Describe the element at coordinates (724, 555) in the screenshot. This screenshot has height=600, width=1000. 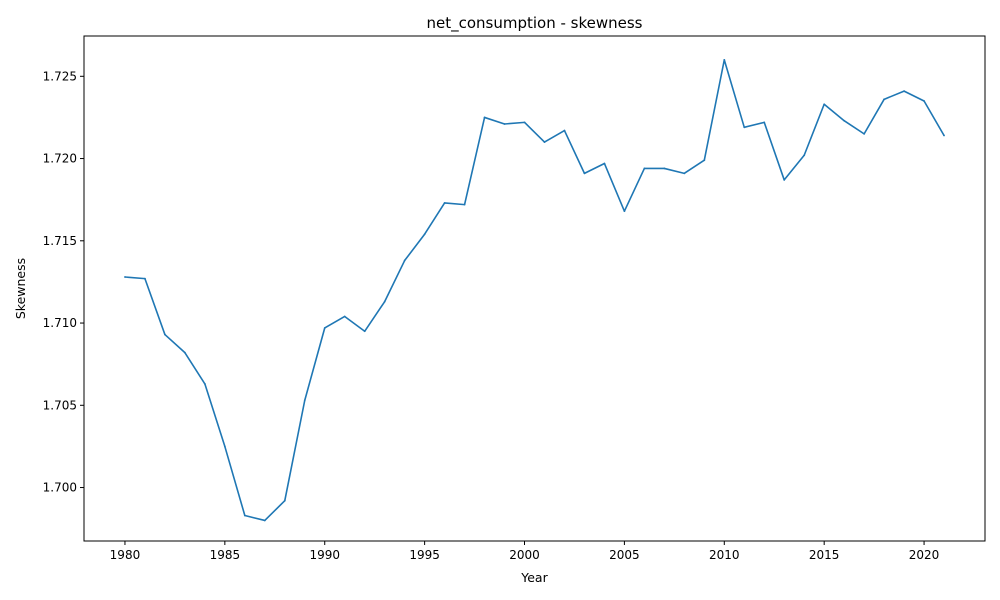
I see `x-tick-label: 2010` at that location.